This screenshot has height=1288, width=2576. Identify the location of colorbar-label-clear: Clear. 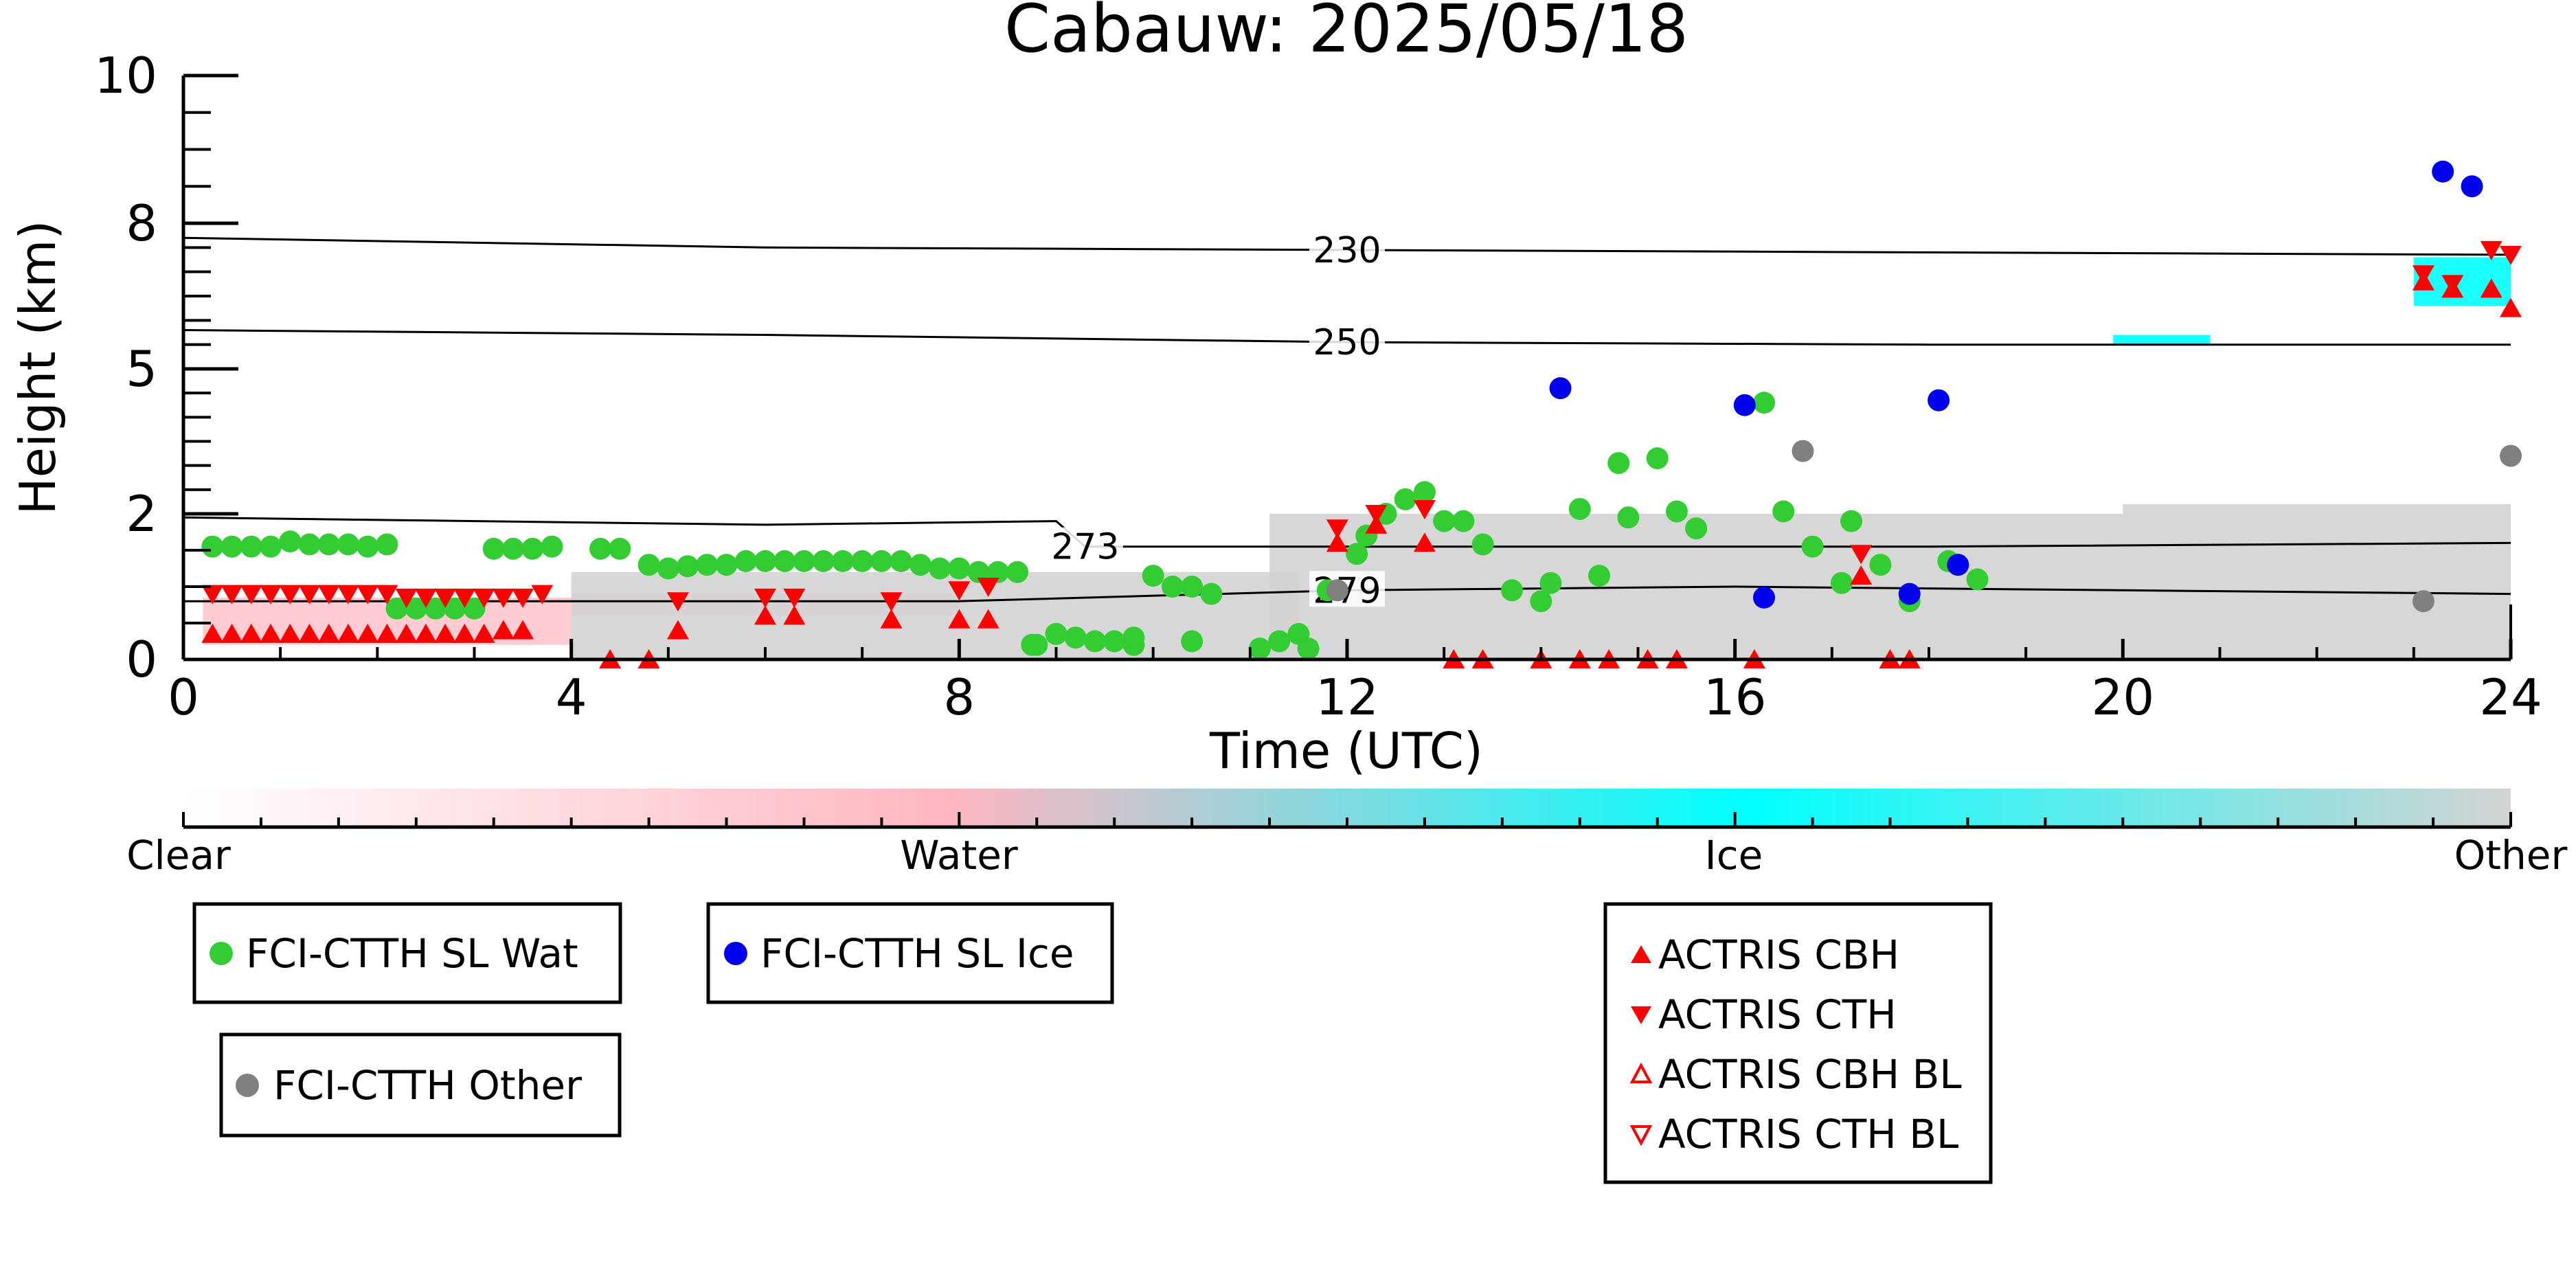
(178, 855).